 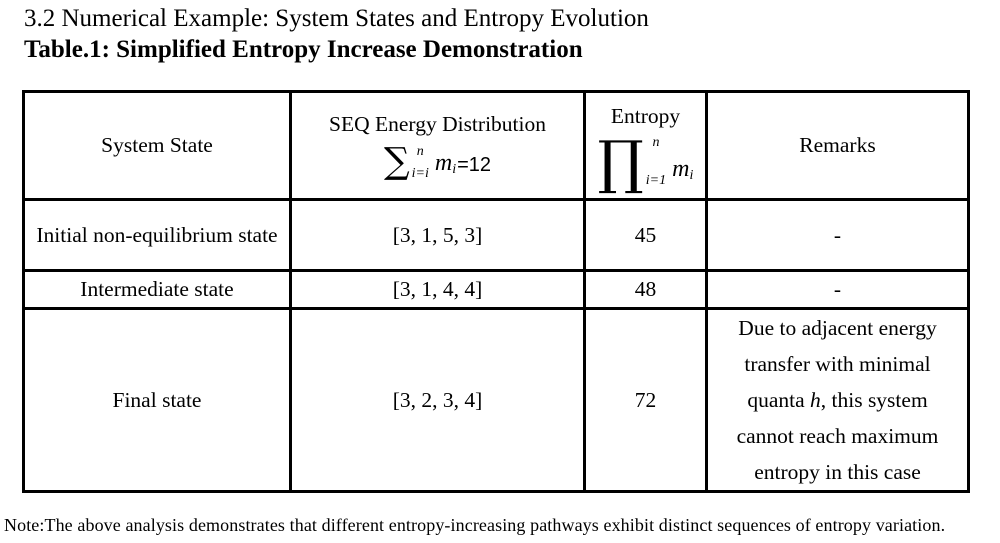 I want to click on header-remarks: Remarks, so click(x=837, y=145).